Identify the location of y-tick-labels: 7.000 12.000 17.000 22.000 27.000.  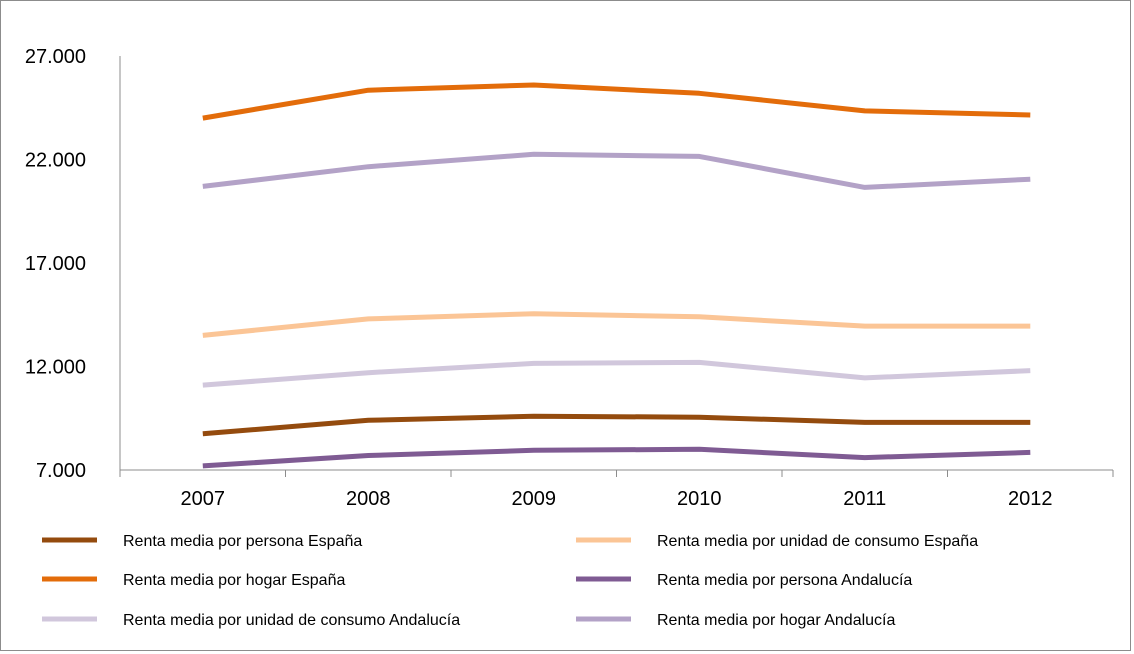
(55, 264).